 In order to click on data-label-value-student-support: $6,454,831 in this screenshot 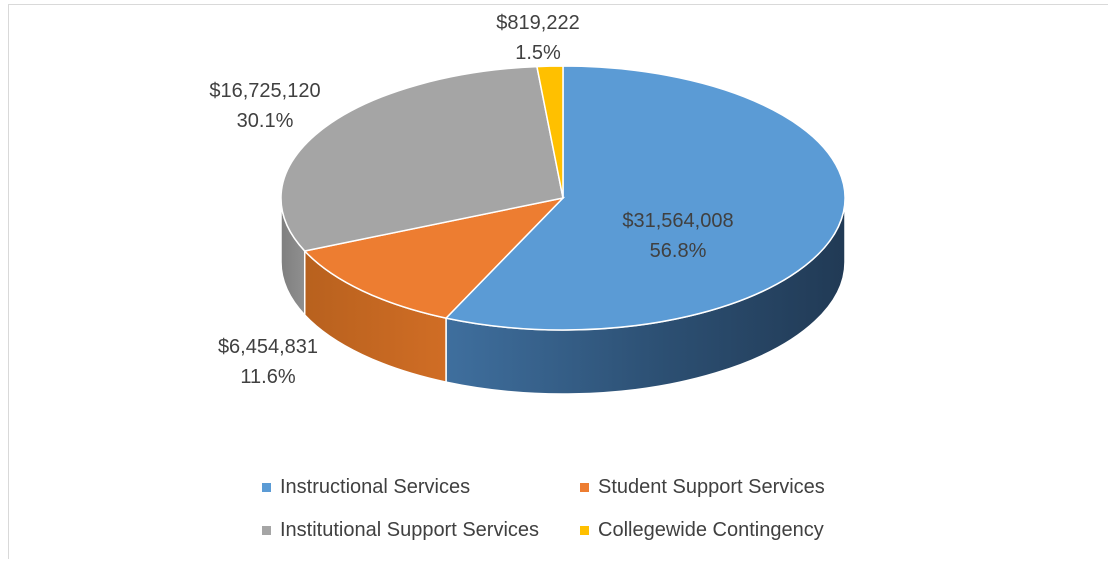, I will do `click(268, 347)`.